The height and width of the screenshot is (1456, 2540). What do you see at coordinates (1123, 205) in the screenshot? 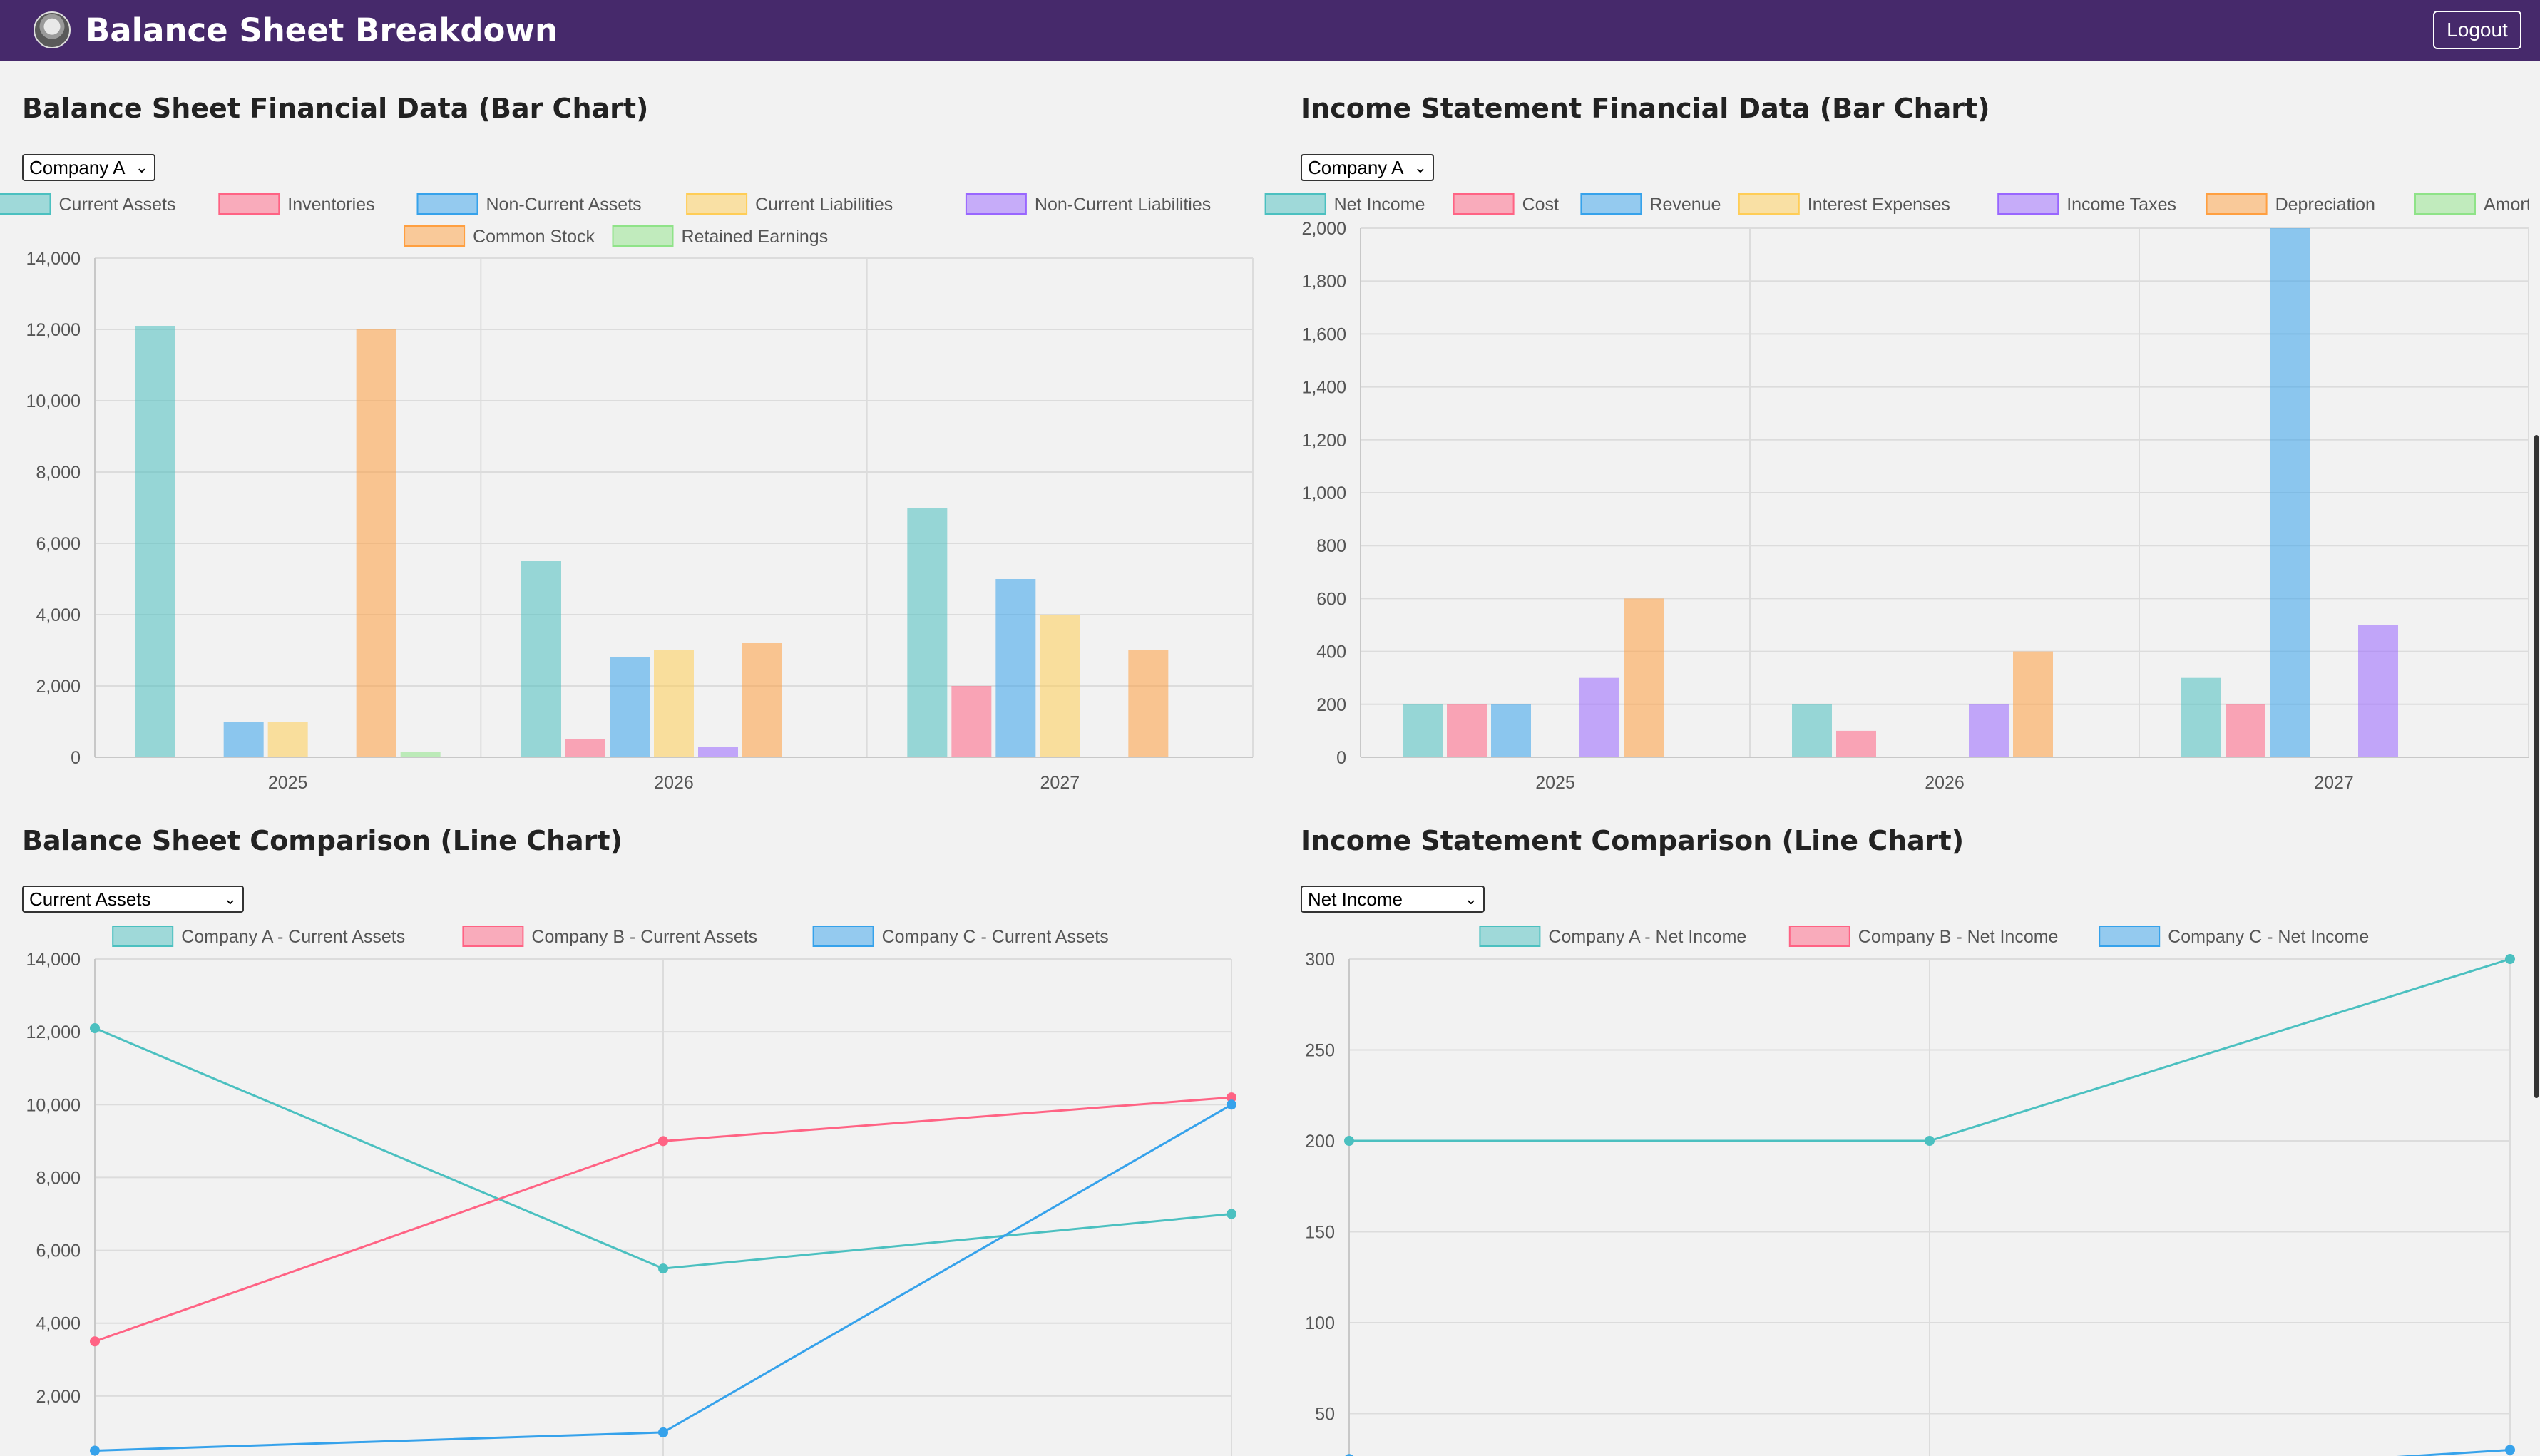
I see `legend-label-0-4: Non-Current Liabilities` at bounding box center [1123, 205].